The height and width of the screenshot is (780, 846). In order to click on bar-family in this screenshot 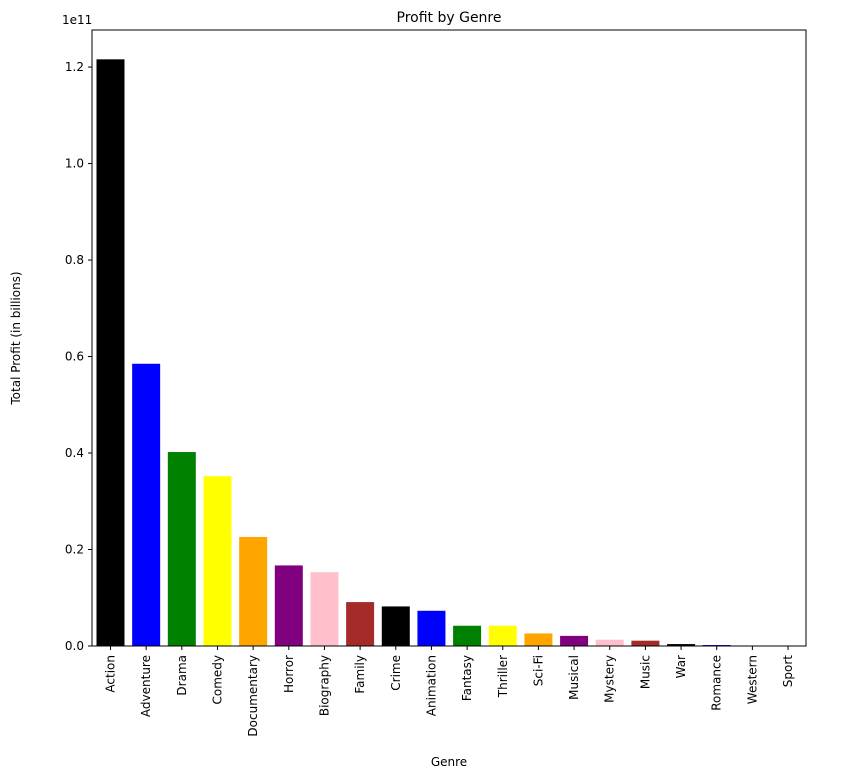, I will do `click(360, 624)`.